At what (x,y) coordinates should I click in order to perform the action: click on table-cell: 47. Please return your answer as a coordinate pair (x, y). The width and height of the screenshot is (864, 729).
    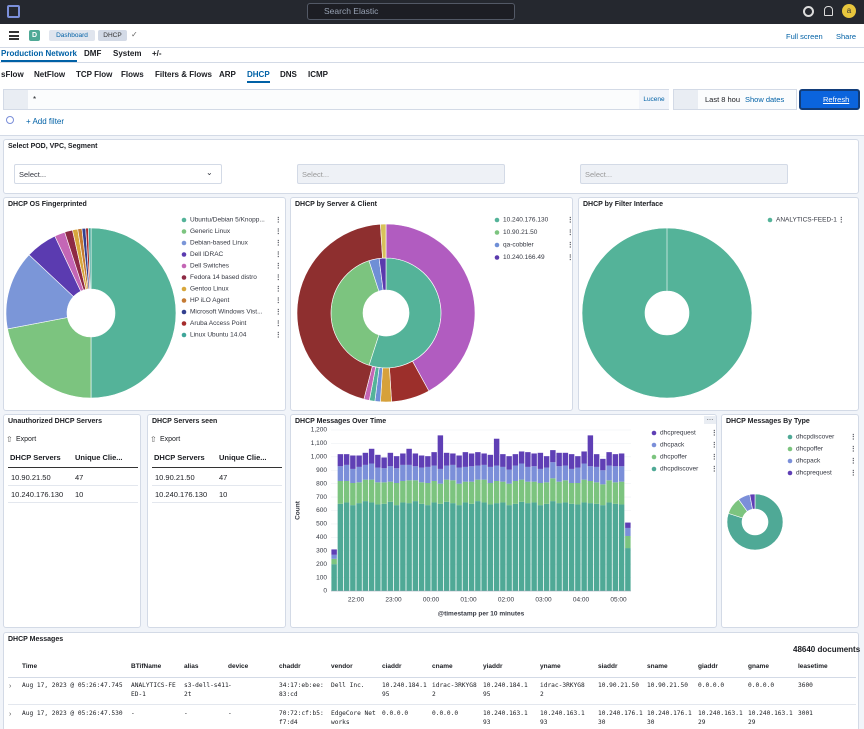
    Looking at the image, I should click on (79, 477).